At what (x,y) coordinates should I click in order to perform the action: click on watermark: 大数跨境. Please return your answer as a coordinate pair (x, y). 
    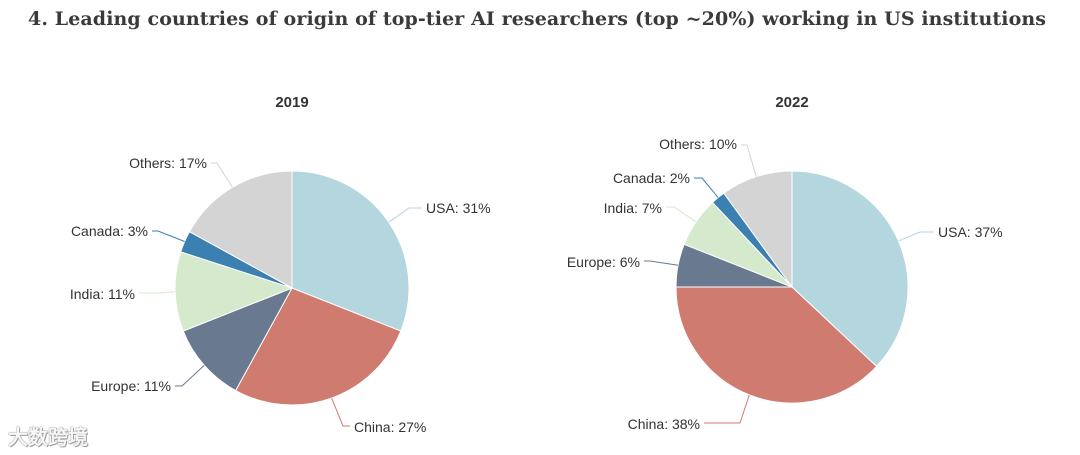
    Looking at the image, I should click on (48, 437).